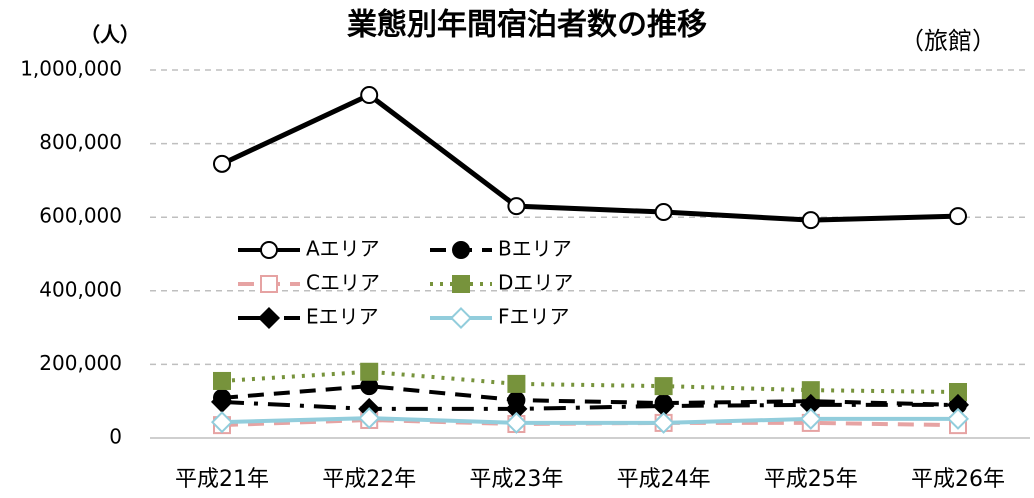 Image resolution: width=1034 pixels, height=498 pixels. What do you see at coordinates (80, 142) in the screenshot?
I see `y-tick-label: 800,000` at bounding box center [80, 142].